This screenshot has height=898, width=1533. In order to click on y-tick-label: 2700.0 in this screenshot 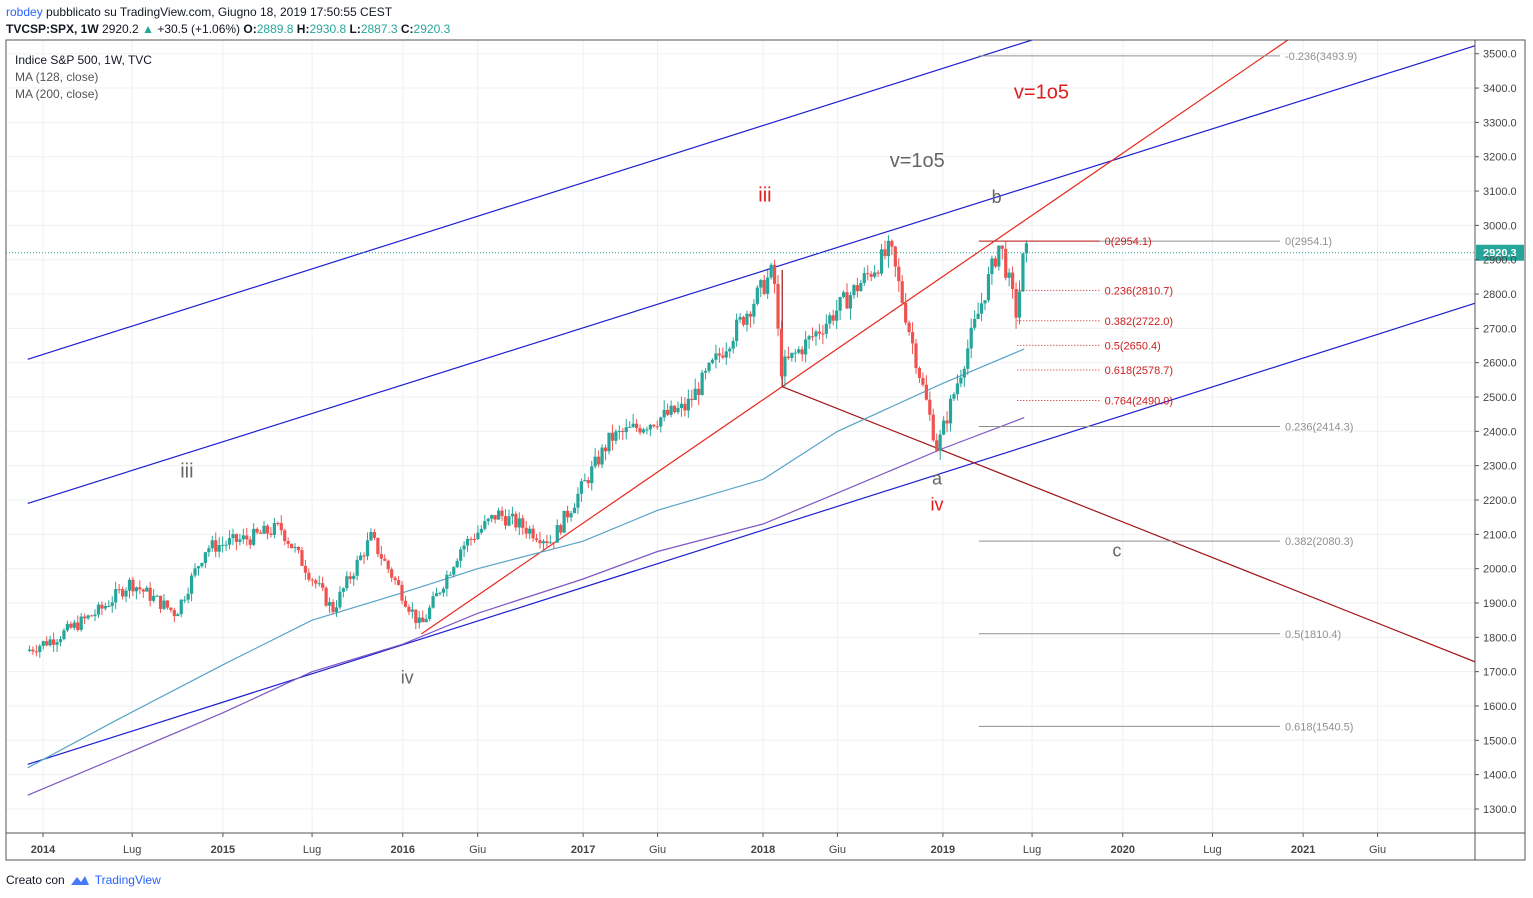, I will do `click(1500, 329)`.